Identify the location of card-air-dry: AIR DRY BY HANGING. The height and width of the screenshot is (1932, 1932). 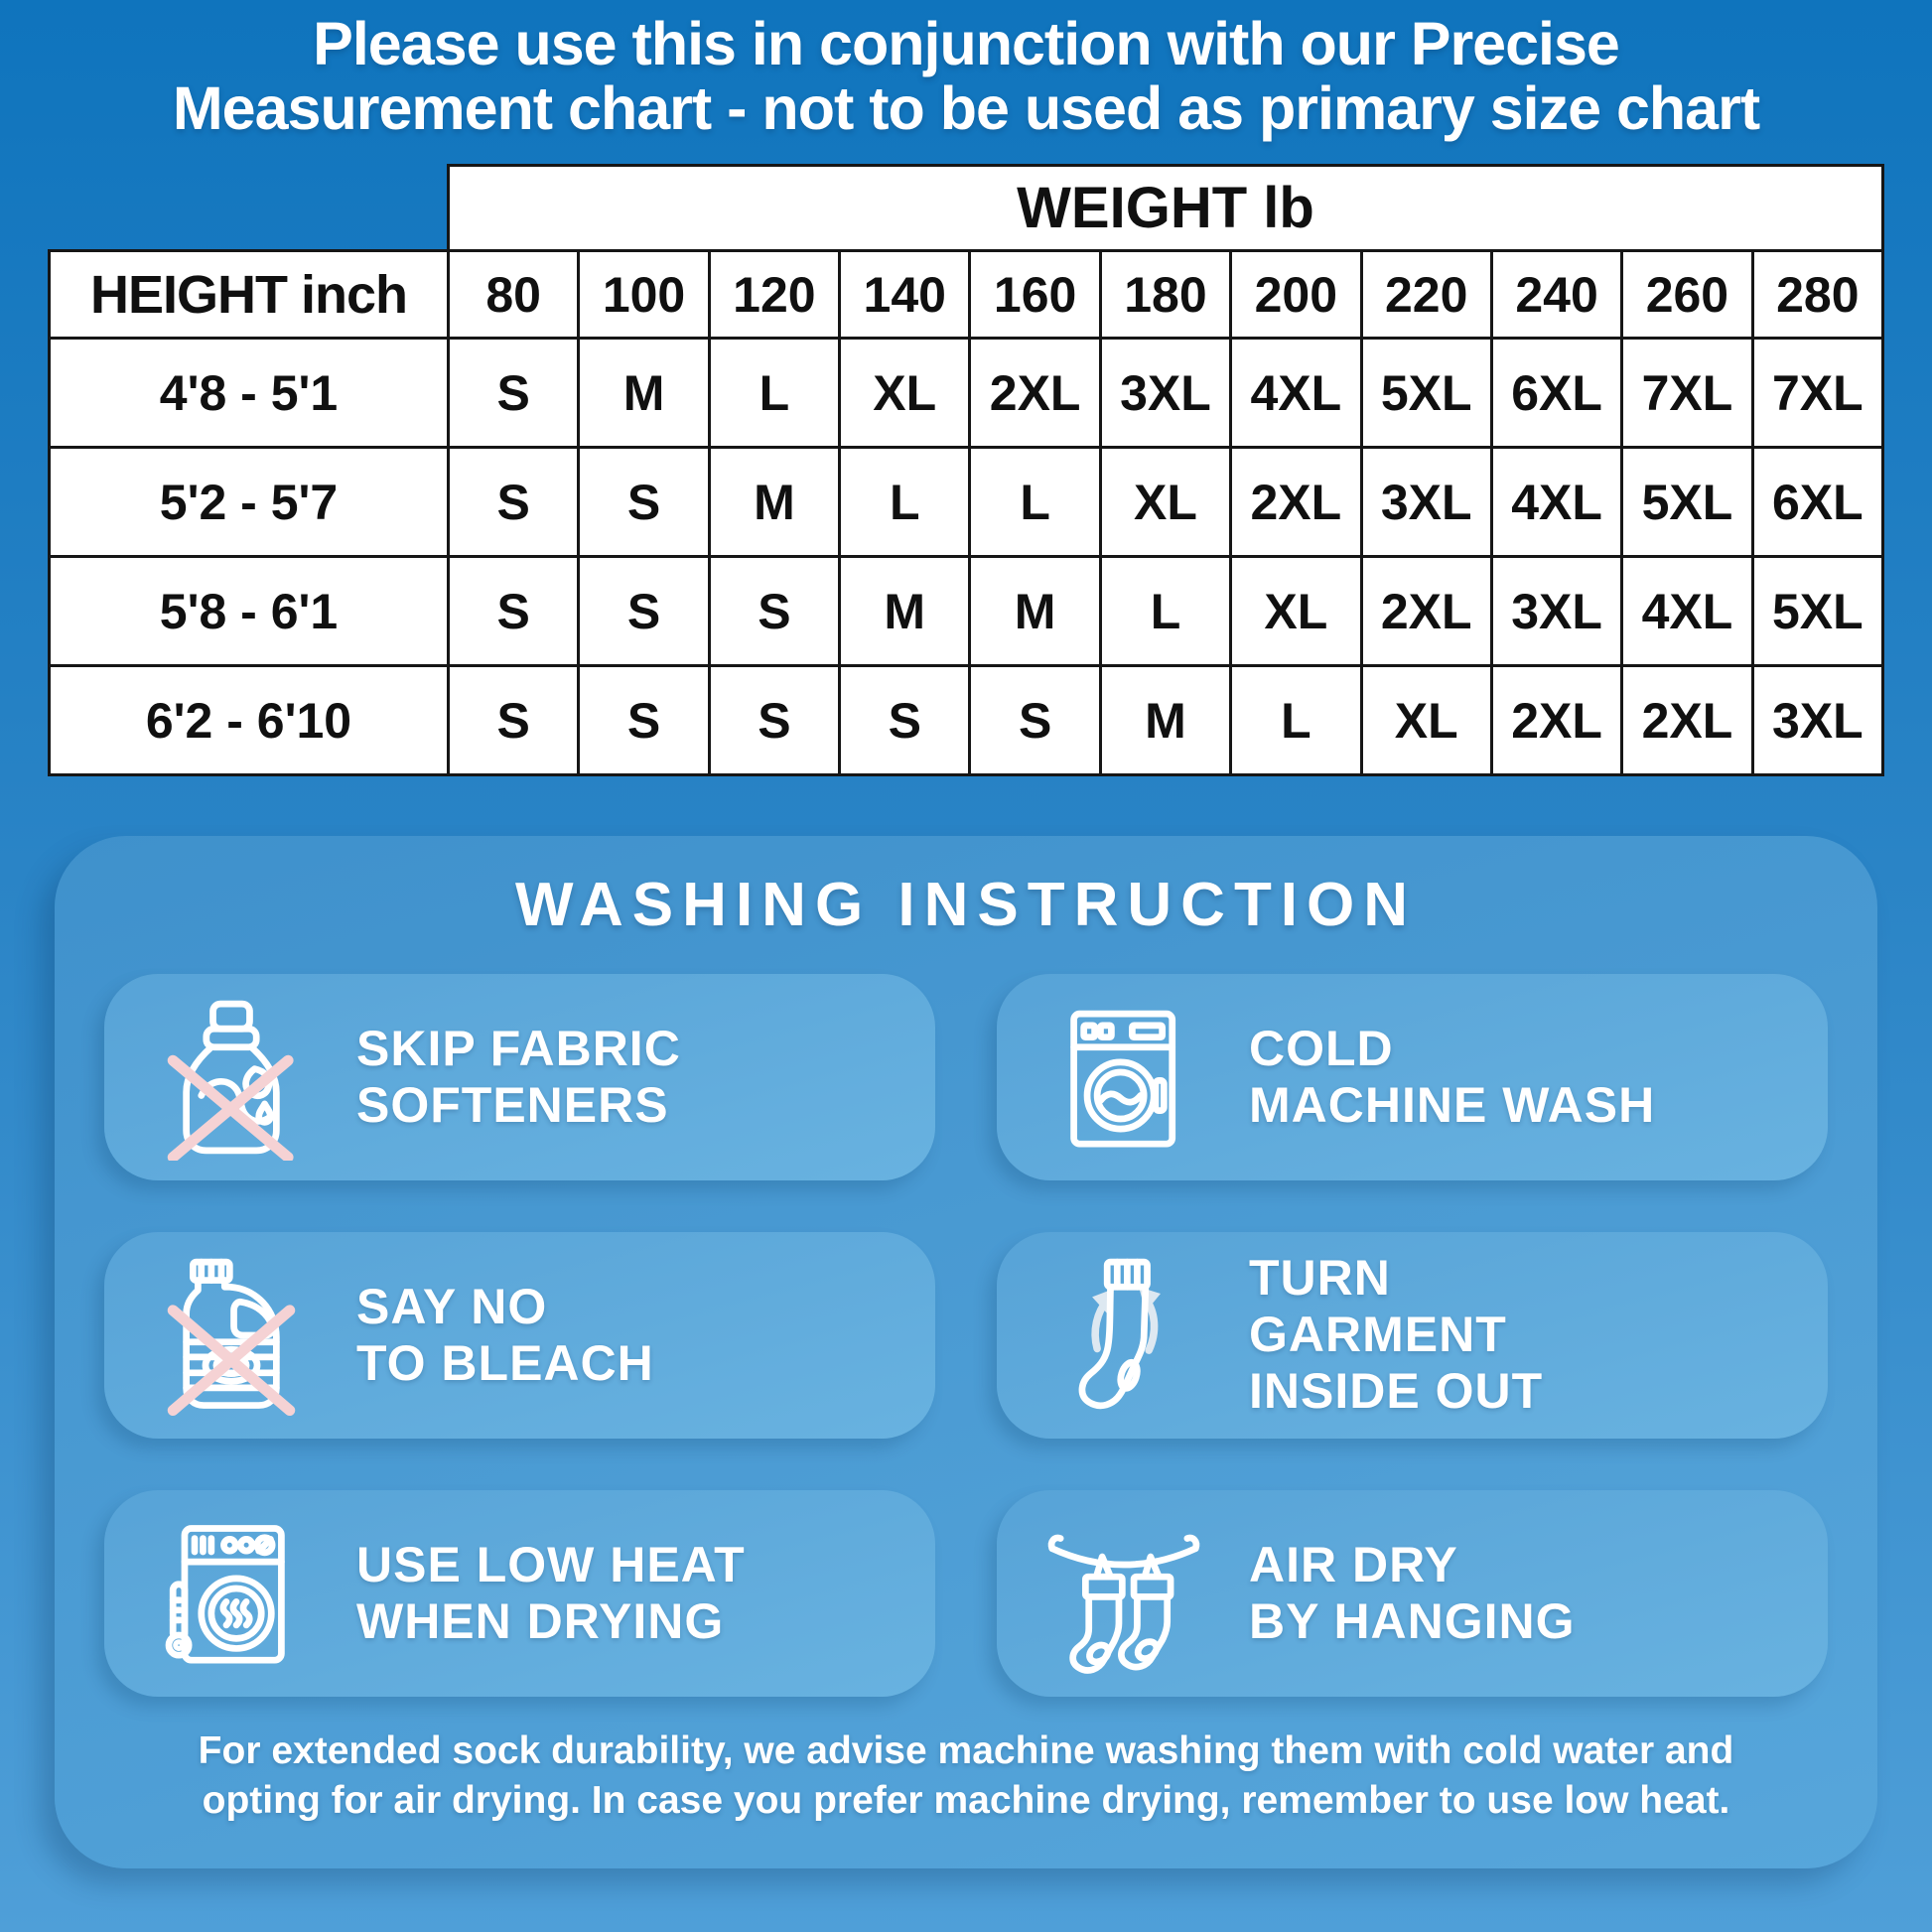
(1412, 1593).